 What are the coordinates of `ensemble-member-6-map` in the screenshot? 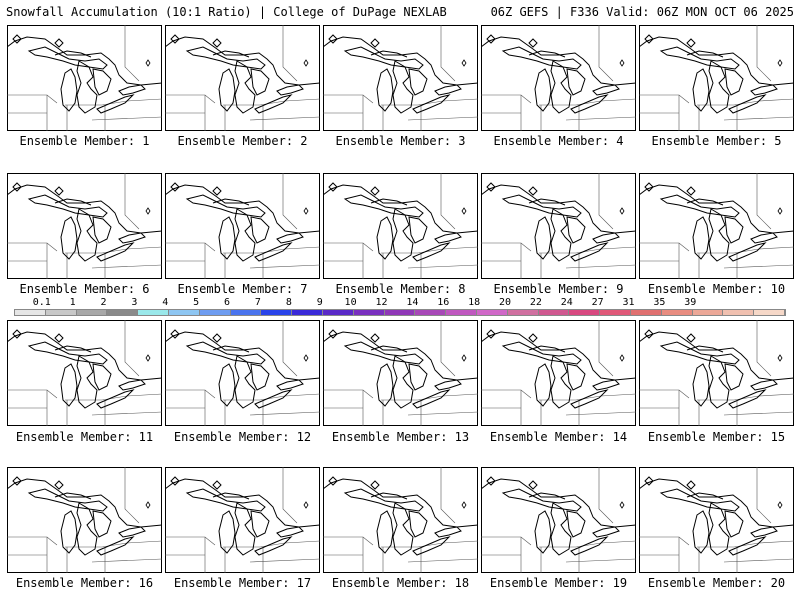 It's located at (84, 226).